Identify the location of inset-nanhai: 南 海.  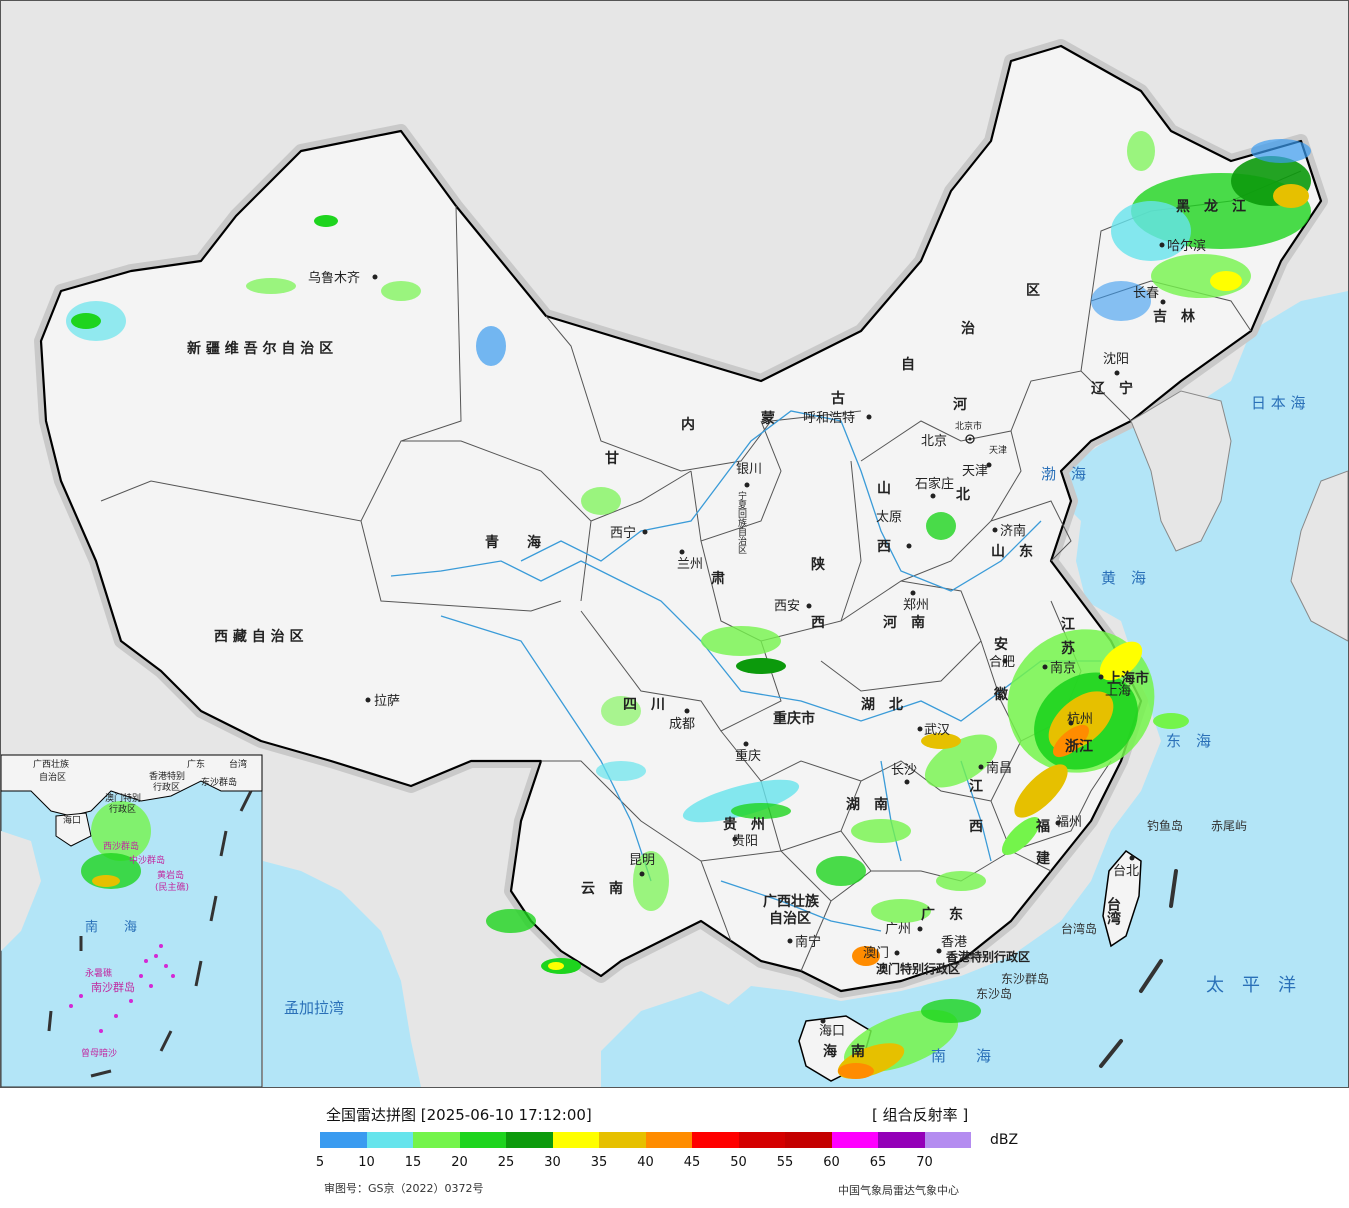
(111, 927).